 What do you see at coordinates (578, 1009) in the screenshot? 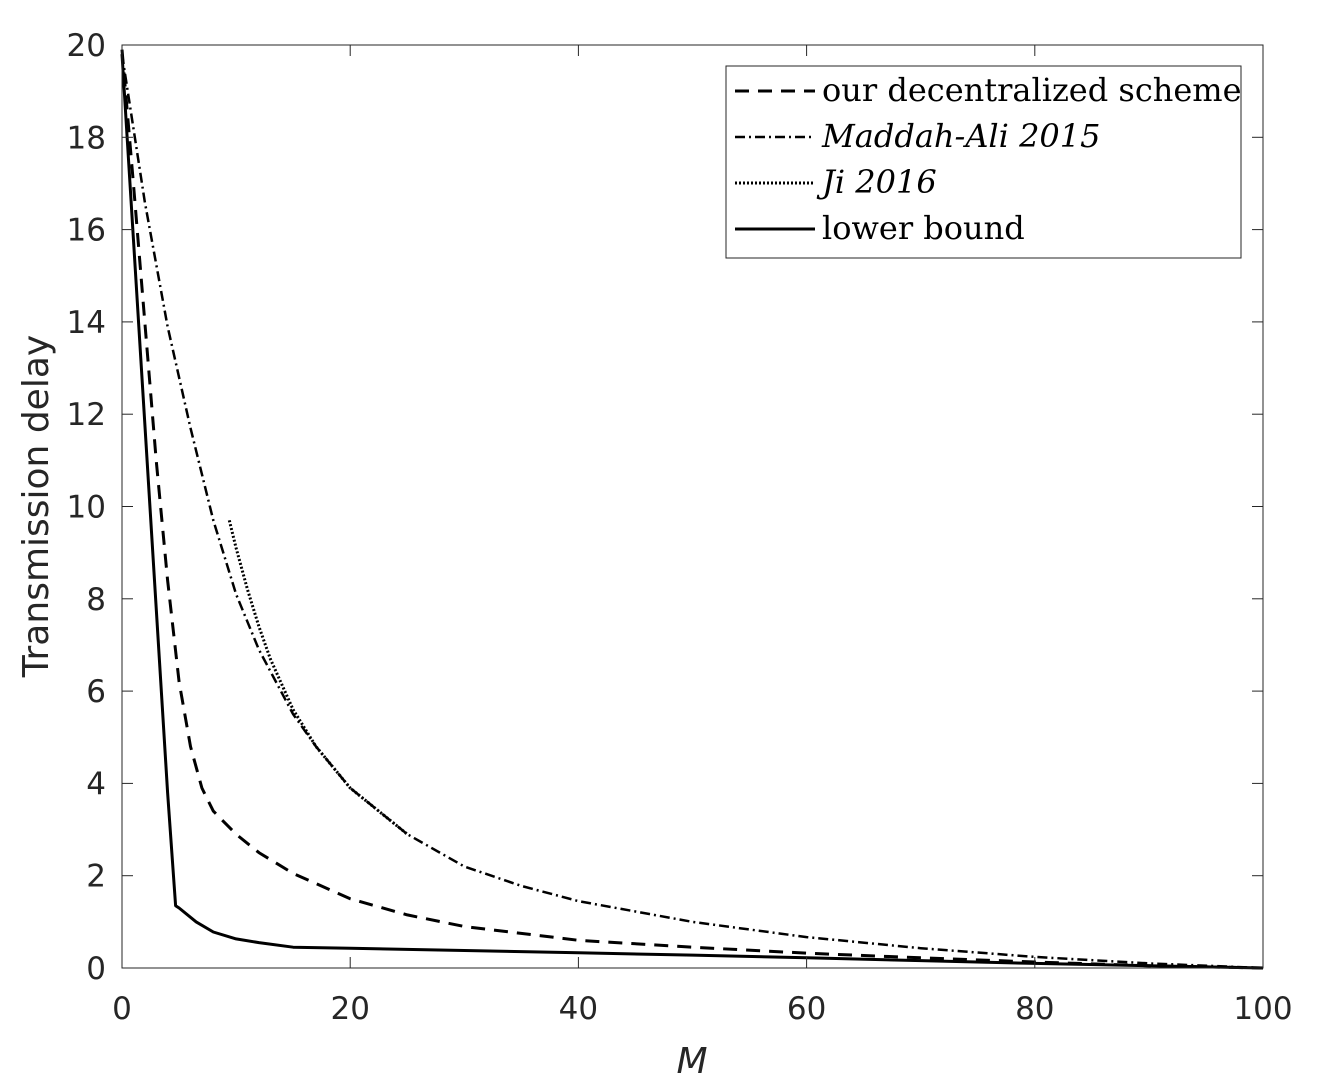
I see `x-tick-label: 40` at bounding box center [578, 1009].